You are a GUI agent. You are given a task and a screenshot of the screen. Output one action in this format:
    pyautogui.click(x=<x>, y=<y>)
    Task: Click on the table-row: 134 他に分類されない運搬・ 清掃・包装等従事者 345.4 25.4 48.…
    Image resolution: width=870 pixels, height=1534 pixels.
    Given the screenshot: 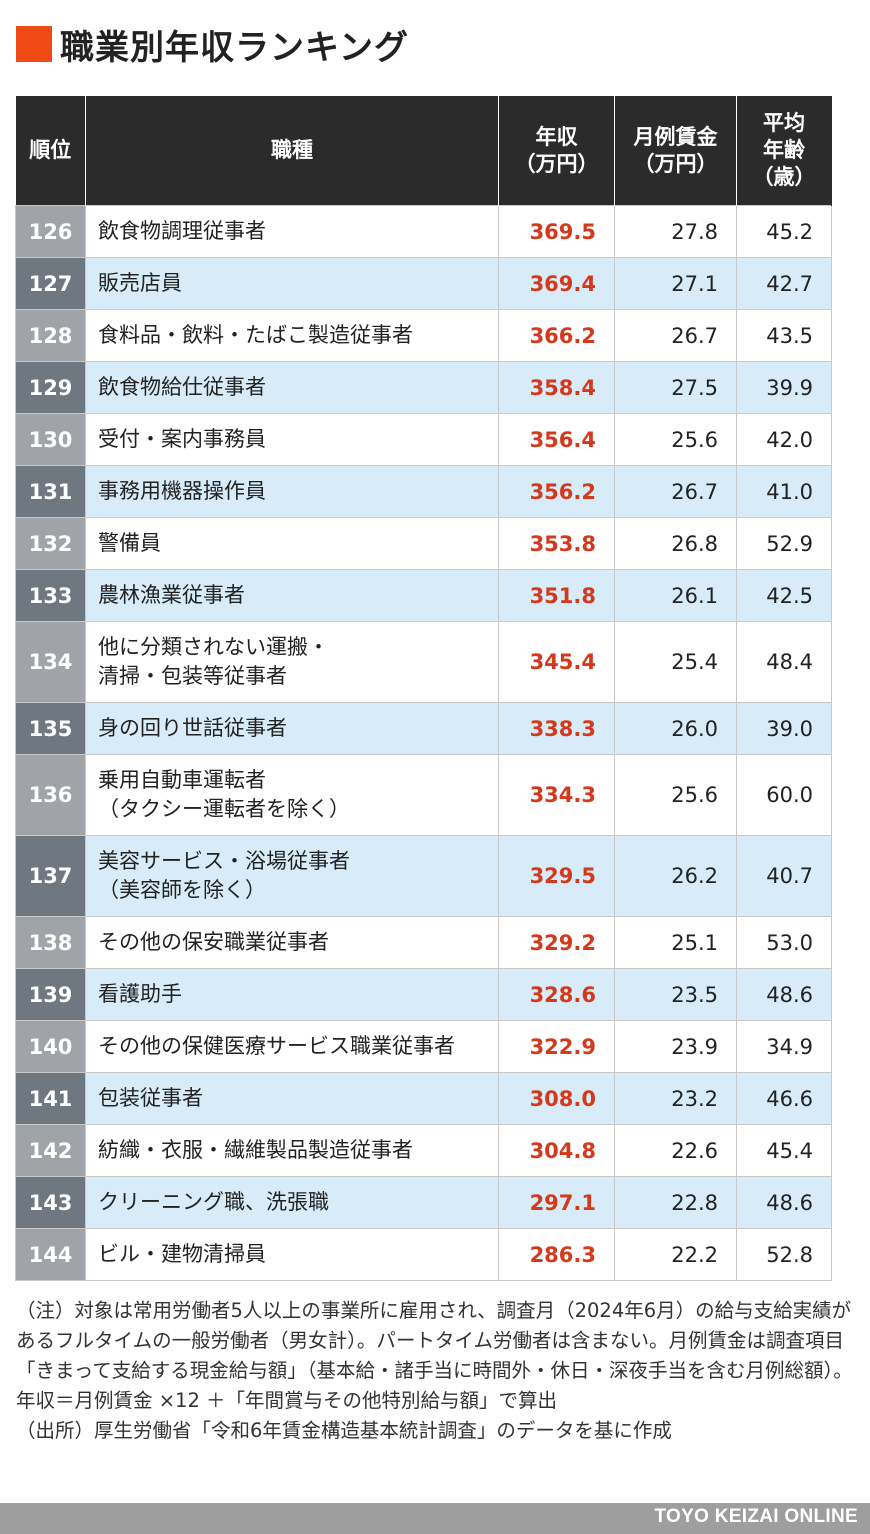 What is the action you would take?
    pyautogui.click(x=423, y=662)
    